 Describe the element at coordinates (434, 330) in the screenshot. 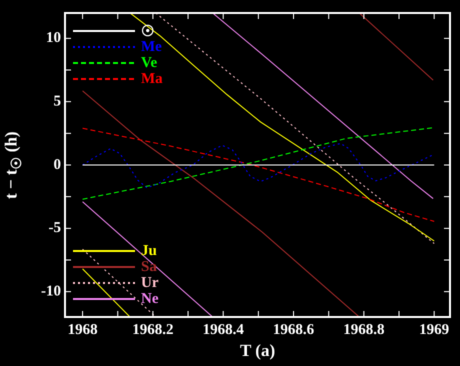

I see `x-tick-label: 1969` at that location.